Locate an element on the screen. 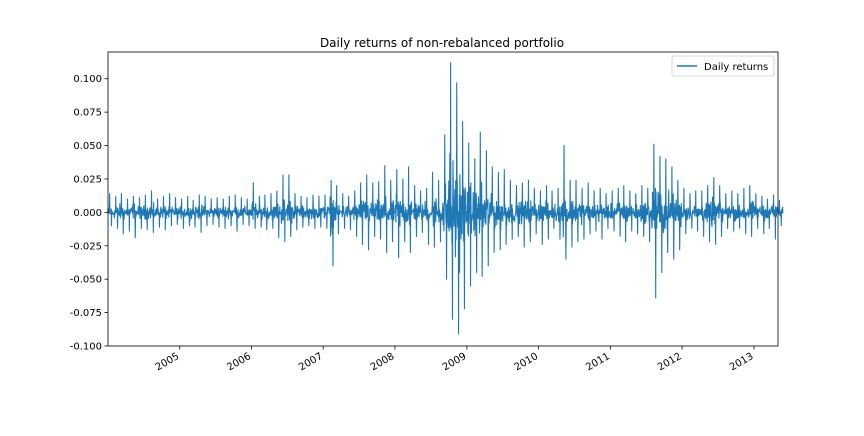 This screenshot has height=436, width=864. y-tick-label: -0.075 is located at coordinates (86, 313).